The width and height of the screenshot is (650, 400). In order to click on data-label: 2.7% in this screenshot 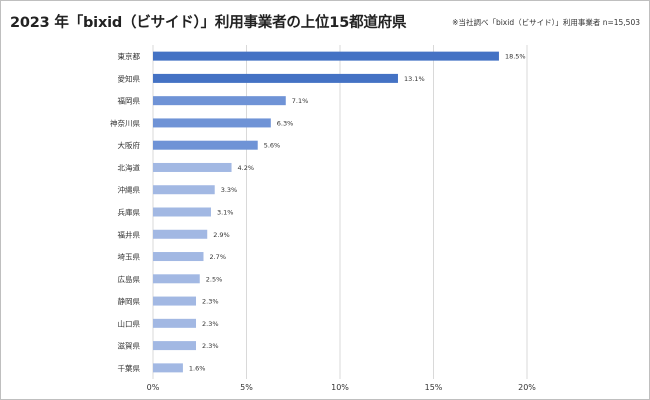, I will do `click(217, 257)`.